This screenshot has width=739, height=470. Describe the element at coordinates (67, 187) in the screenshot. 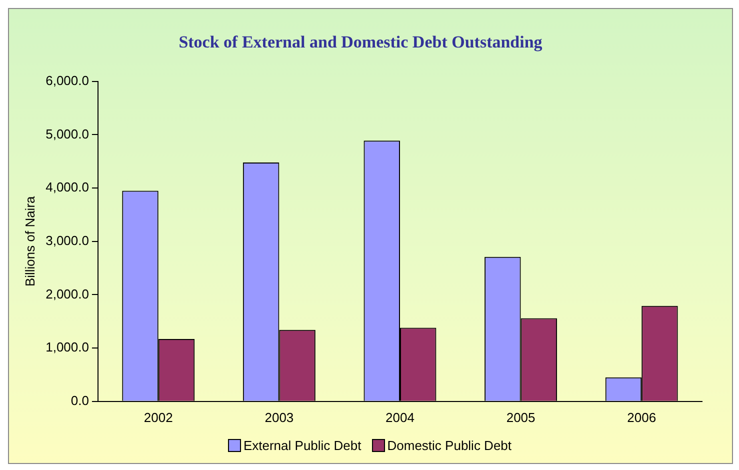

I see `y-tick-label: 4,000.0` at that location.